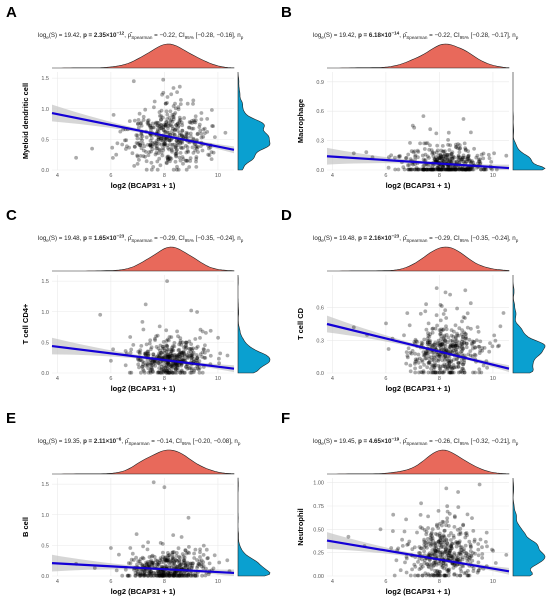  I want to click on x-tick-label: 8, so click(164, 176).